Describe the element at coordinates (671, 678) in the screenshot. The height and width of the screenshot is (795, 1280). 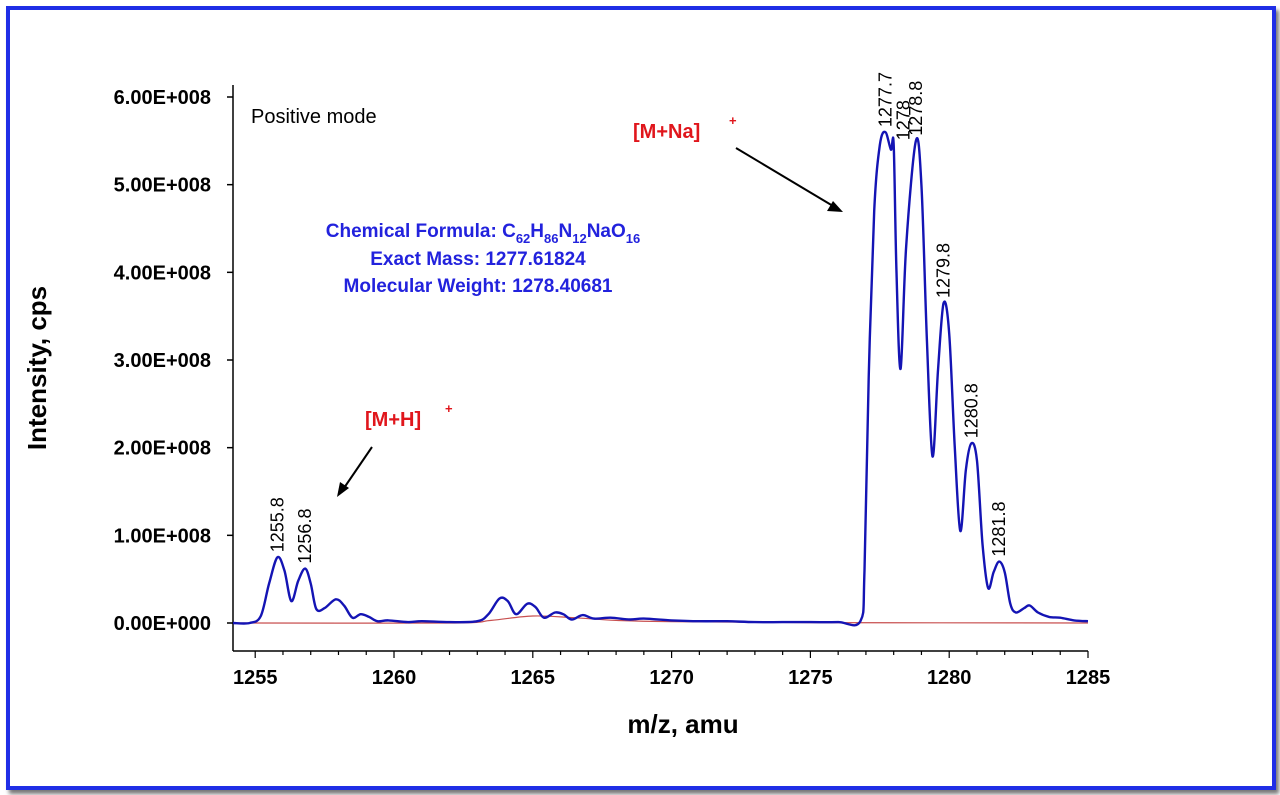
I see `x-tick-label: 1270` at that location.